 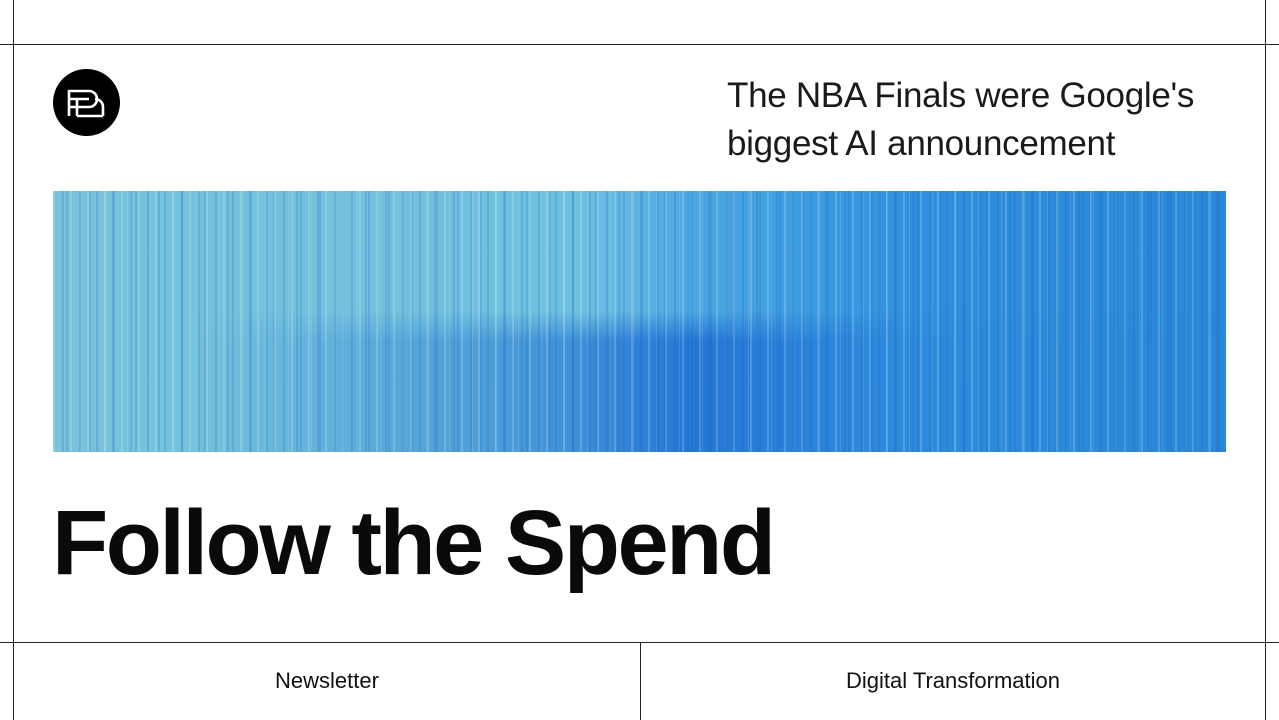 What do you see at coordinates (961, 95) in the screenshot?
I see `headline-line: The NBA Finals were Google's` at bounding box center [961, 95].